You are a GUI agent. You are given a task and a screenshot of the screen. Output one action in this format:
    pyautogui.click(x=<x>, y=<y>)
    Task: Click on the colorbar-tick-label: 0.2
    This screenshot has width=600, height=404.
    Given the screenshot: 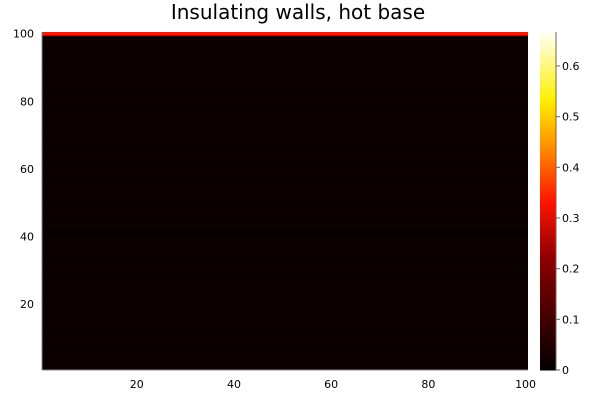 What is the action you would take?
    pyautogui.click(x=571, y=269)
    